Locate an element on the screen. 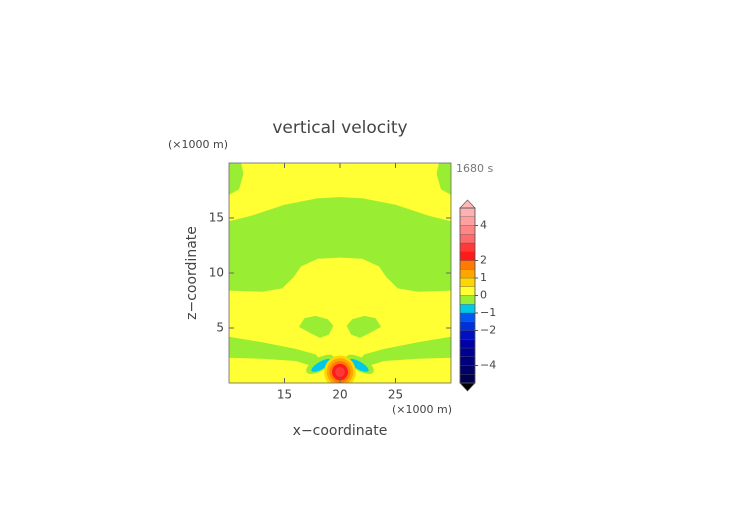  y-tick-label: 15 is located at coordinates (216, 218).